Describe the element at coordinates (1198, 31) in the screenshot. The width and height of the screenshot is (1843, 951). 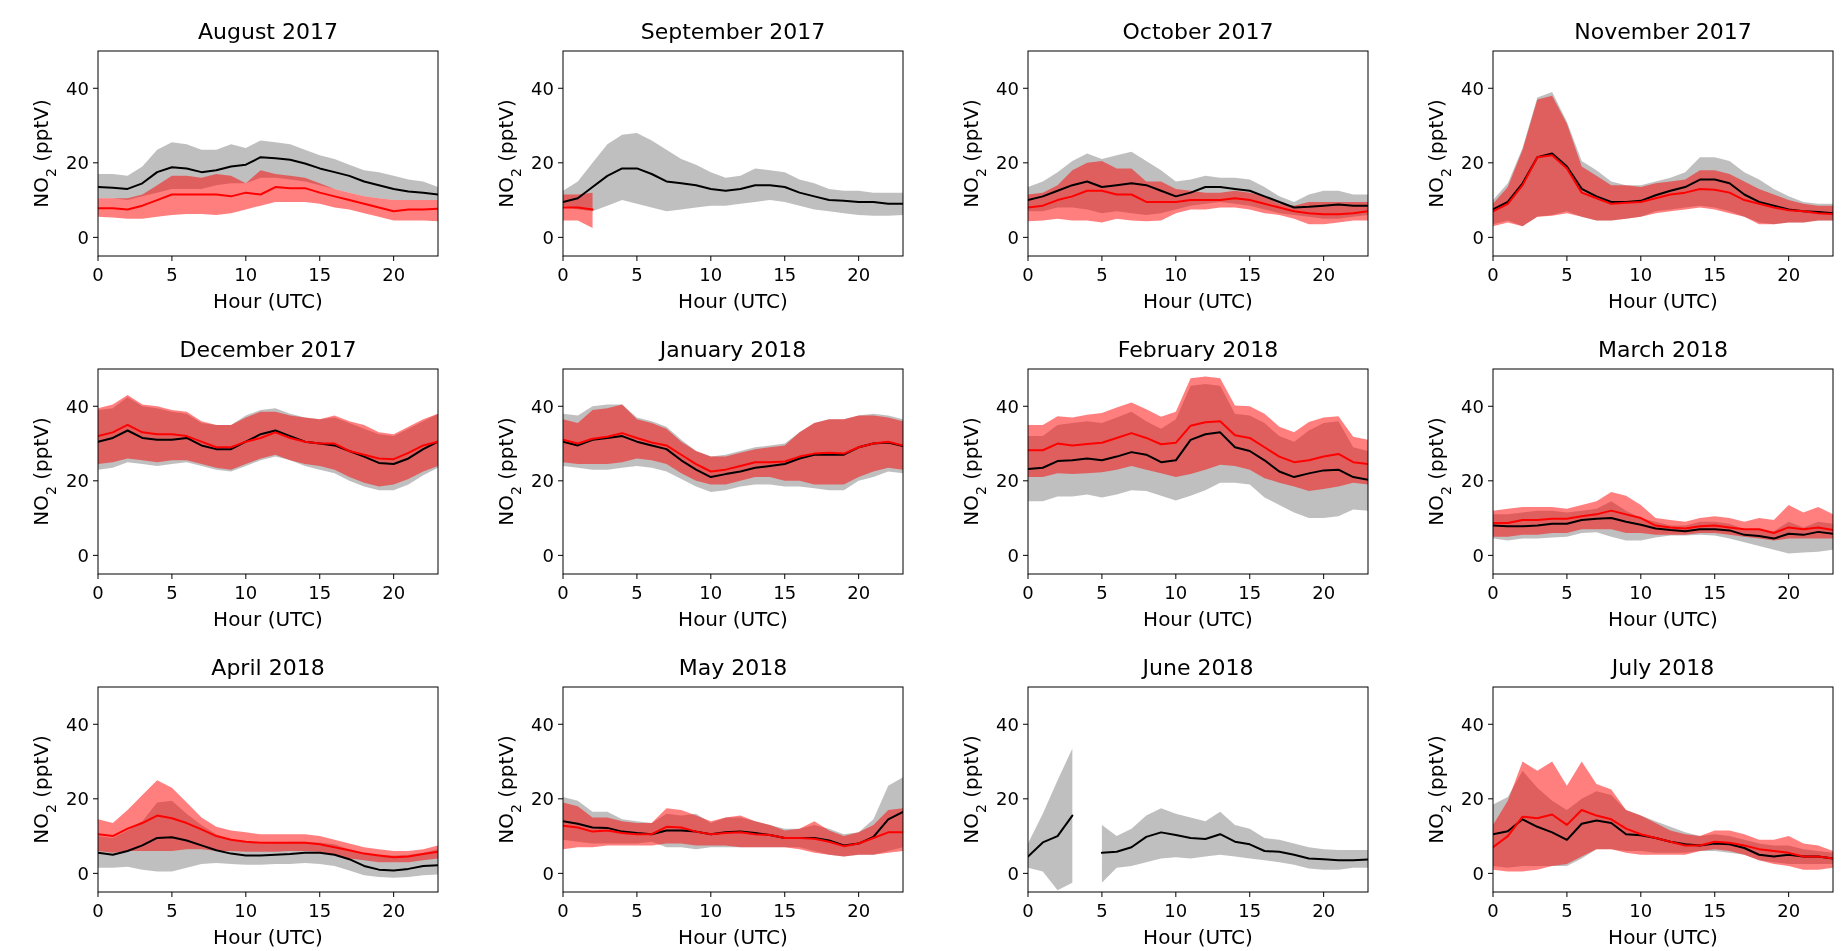
I see `chart-title: October 2017` at that location.